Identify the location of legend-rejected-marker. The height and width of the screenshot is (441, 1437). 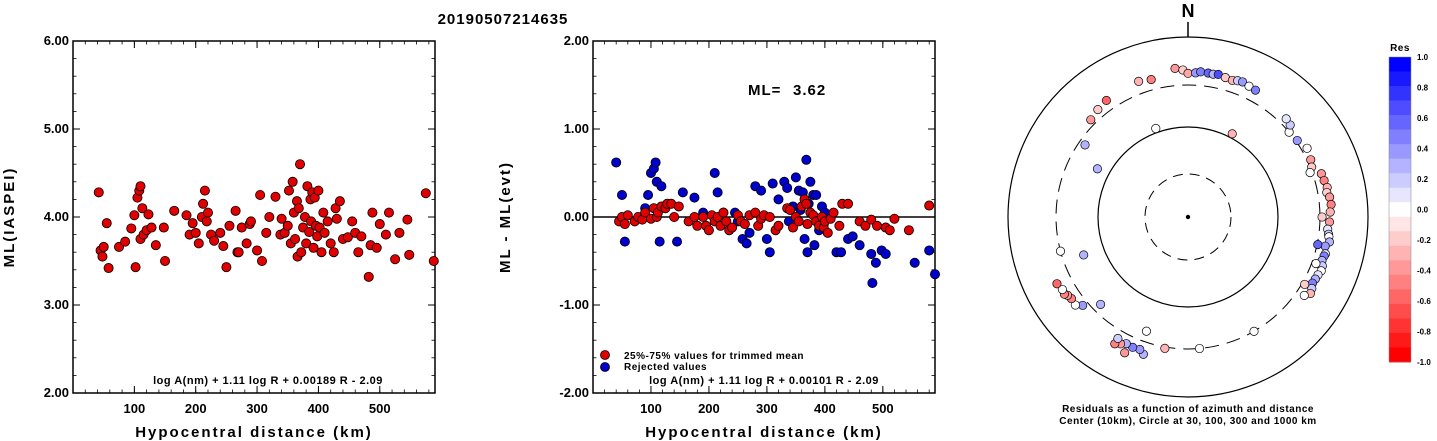
(605, 367).